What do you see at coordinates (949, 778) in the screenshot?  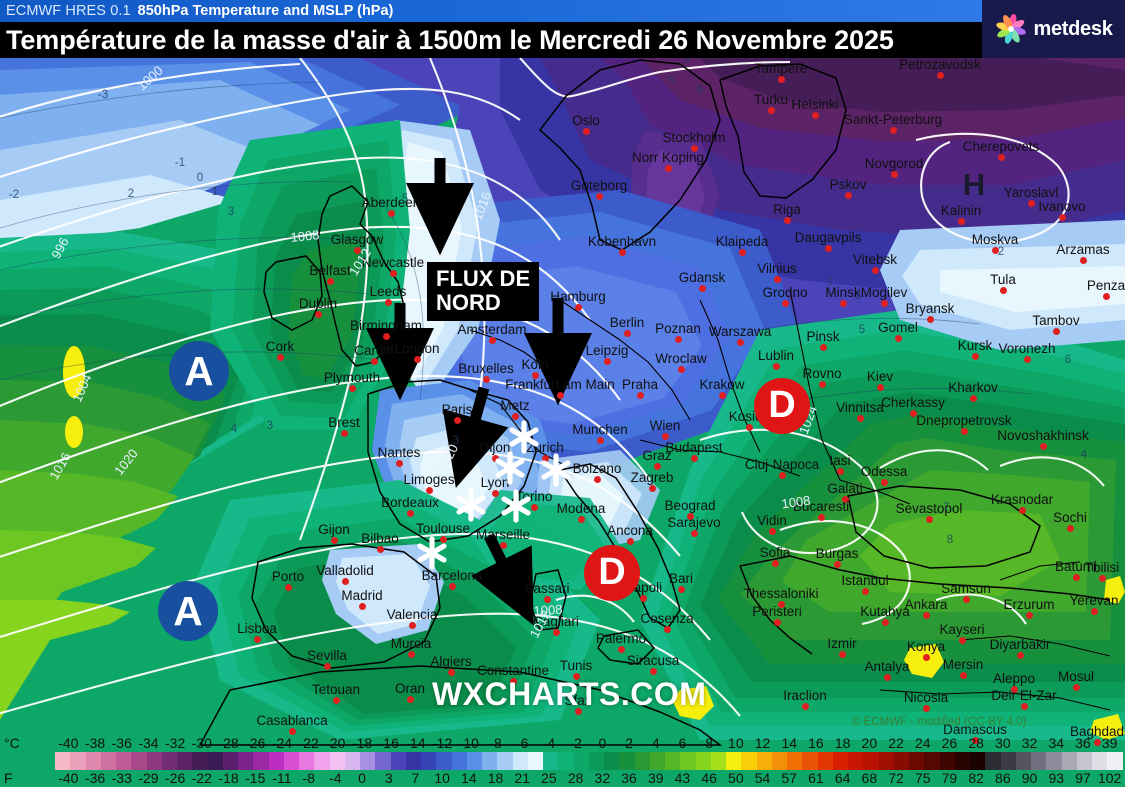 I see `colorbar-tick: 79` at bounding box center [949, 778].